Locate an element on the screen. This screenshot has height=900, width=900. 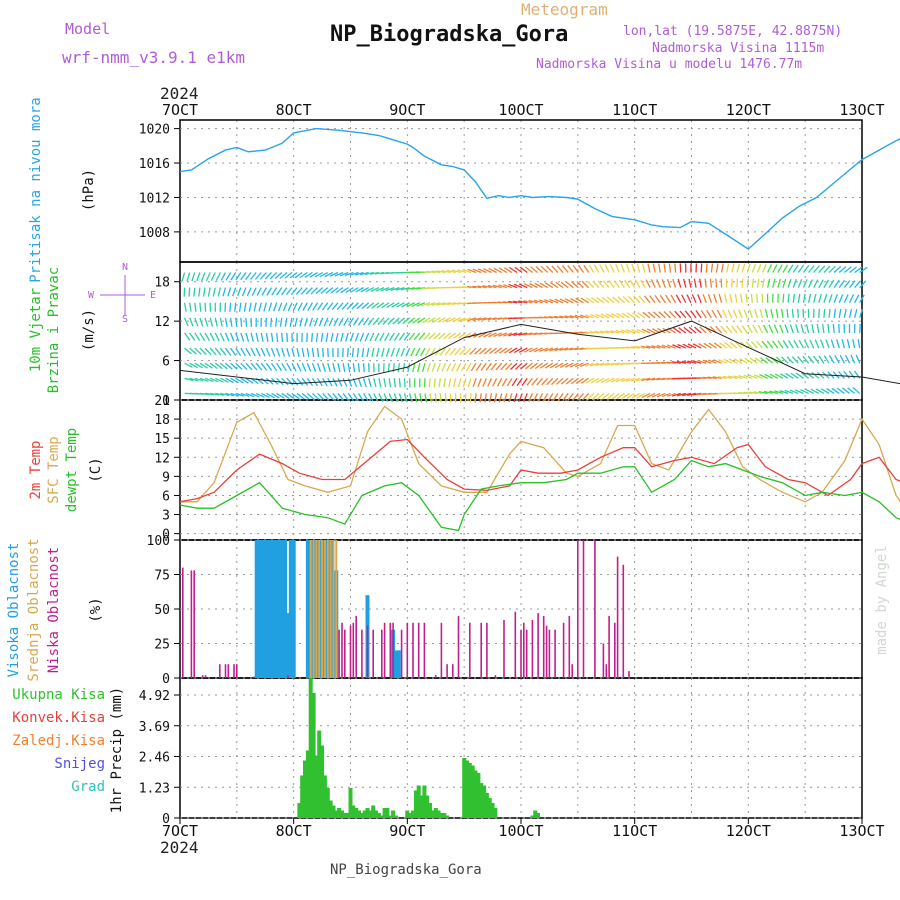
x-tick-label-bottom: 11OCT is located at coordinates (634, 831).